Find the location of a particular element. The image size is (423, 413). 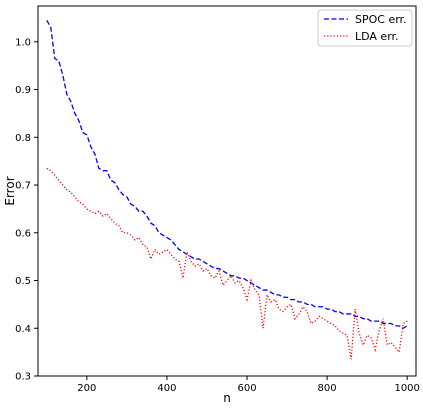

x-tick-label: 1000 is located at coordinates (406, 388).